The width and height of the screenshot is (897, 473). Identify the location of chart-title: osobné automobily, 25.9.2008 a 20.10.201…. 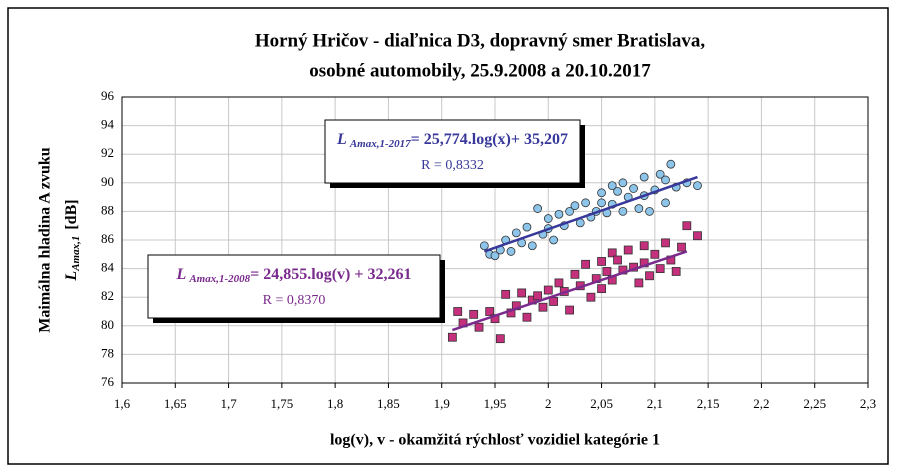
(480, 70).